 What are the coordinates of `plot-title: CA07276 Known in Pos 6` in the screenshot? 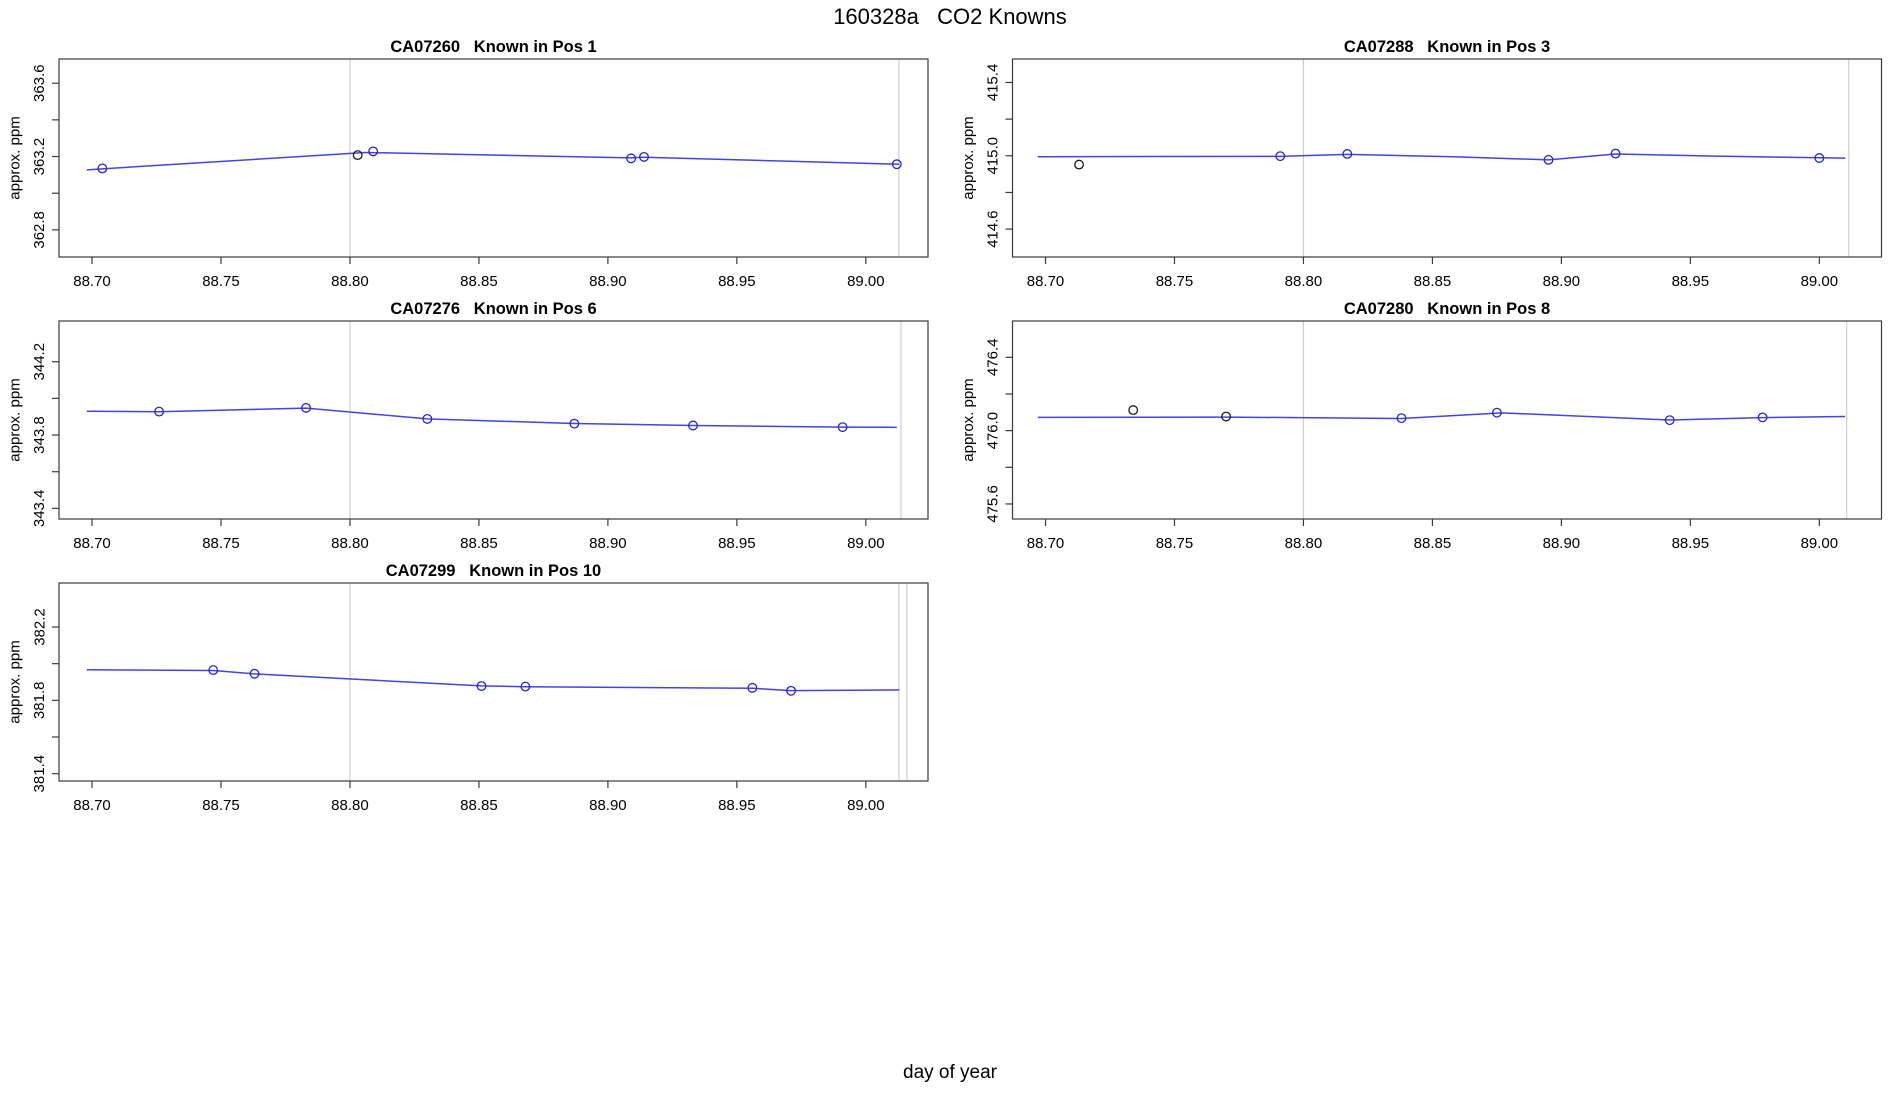 It's located at (493, 309).